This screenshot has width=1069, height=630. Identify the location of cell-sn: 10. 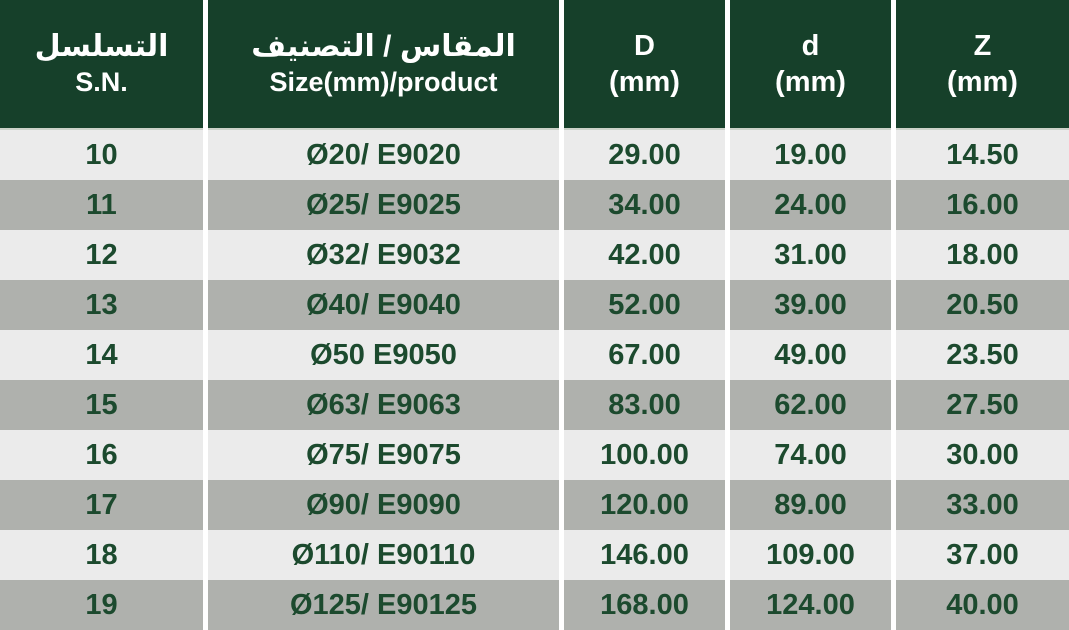
(101, 155).